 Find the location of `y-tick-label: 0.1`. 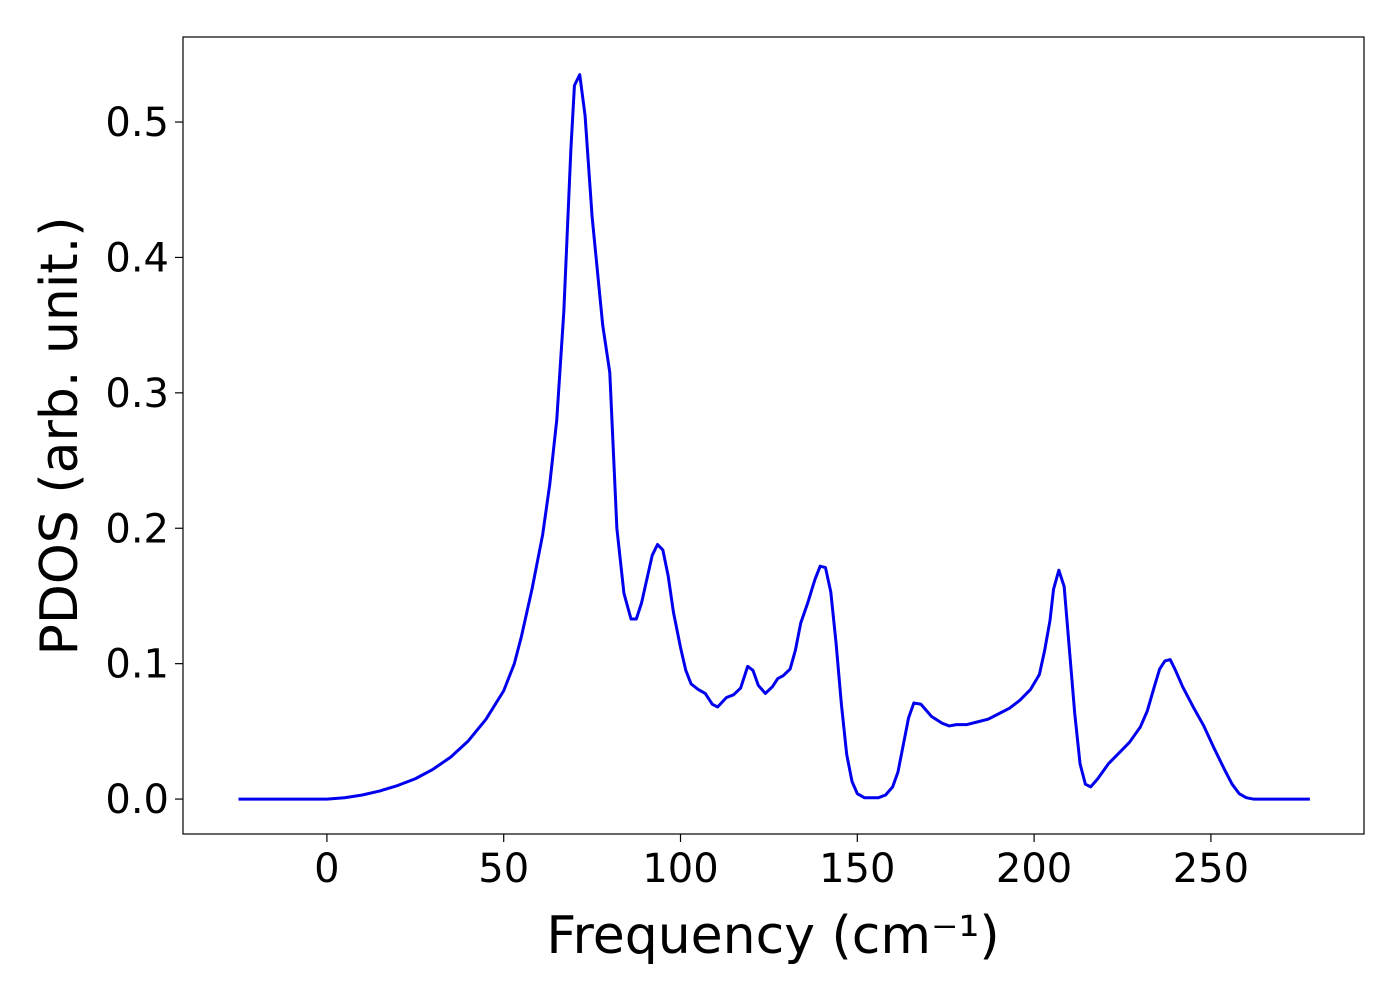

y-tick-label: 0.1 is located at coordinates (137, 665).